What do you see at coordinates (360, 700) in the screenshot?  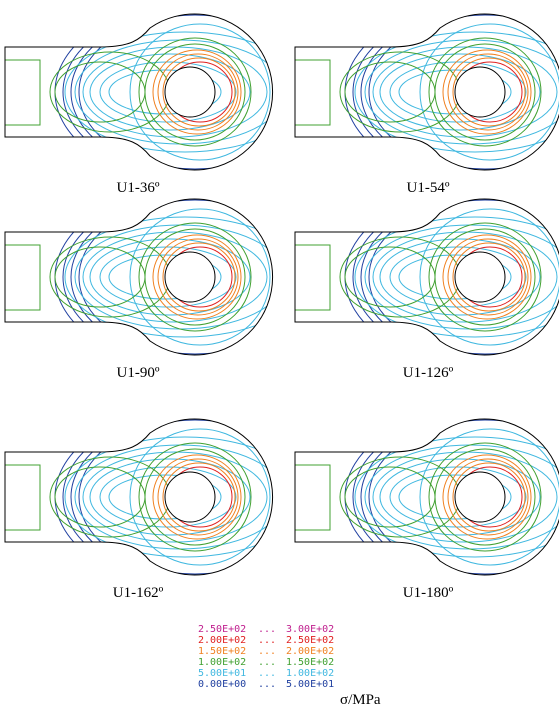 I see `legend-unit: σ/MPa` at bounding box center [360, 700].